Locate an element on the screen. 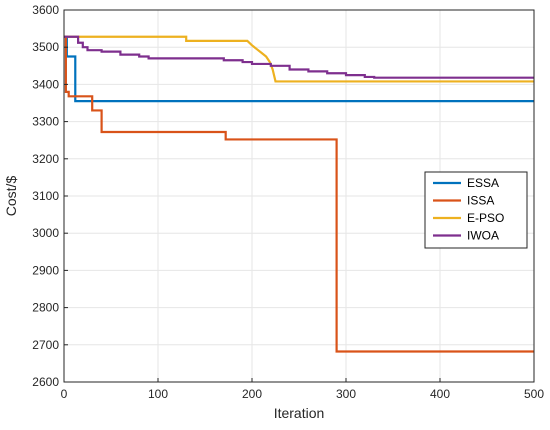 This screenshot has width=550, height=430. legend: ESSA ISSA E-PSO IWOA is located at coordinates (476, 210).